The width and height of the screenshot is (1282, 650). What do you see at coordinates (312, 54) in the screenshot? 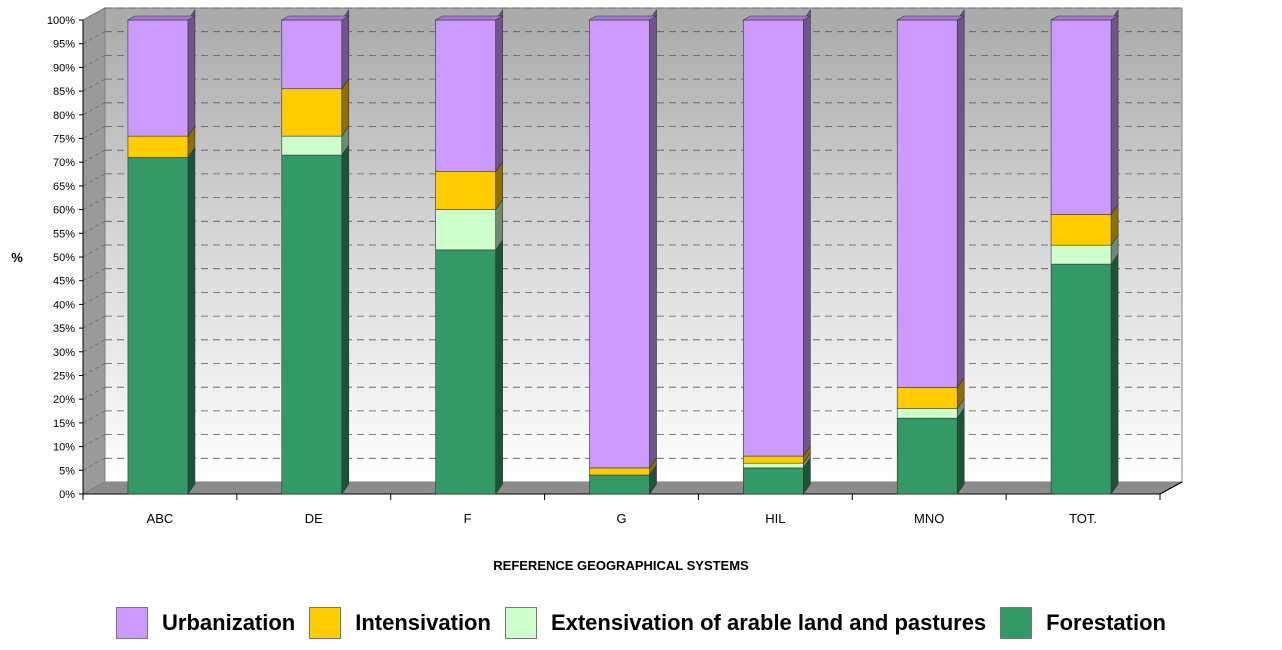
I see `bar-de-urbanization` at bounding box center [312, 54].